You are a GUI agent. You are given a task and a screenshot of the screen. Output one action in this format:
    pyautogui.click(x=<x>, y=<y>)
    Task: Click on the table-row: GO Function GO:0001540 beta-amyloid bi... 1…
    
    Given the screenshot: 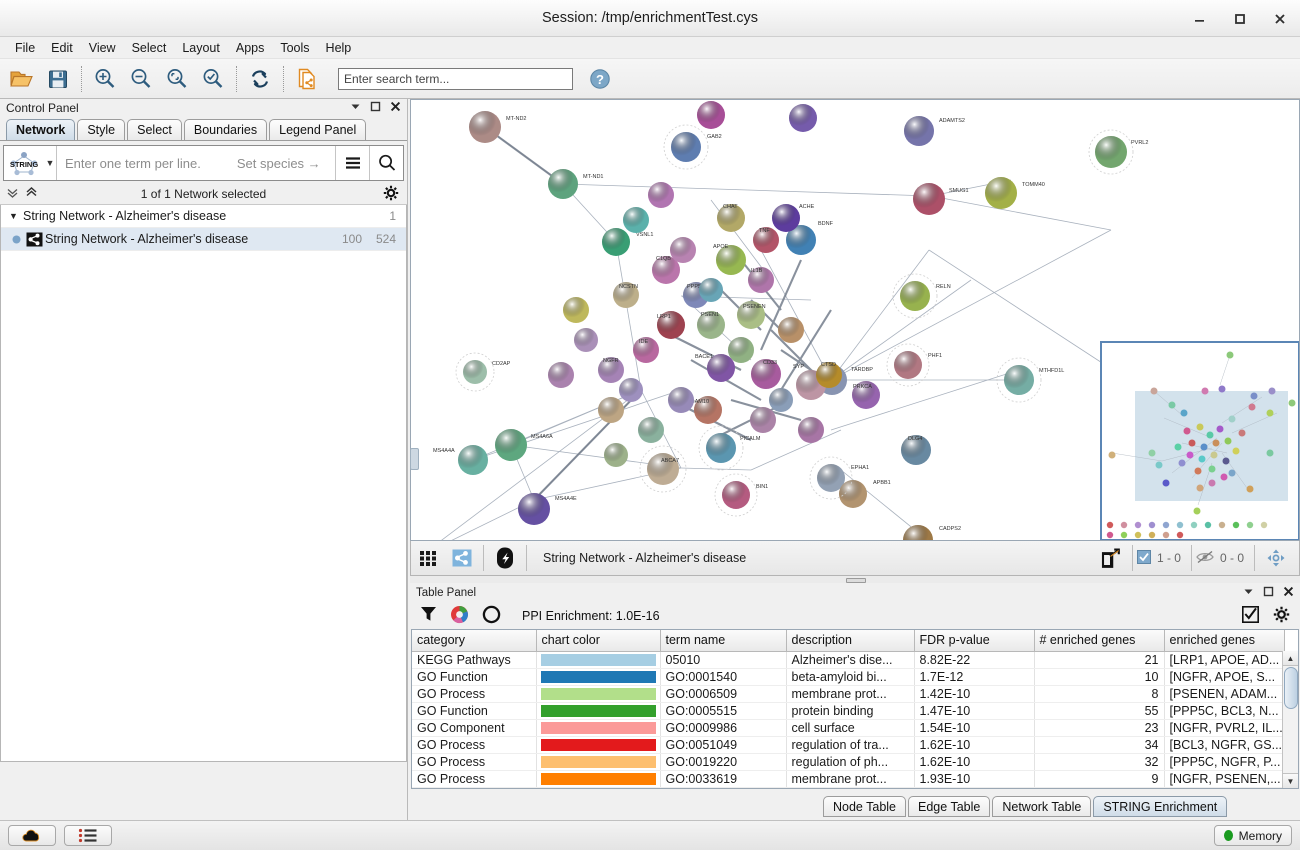 What is the action you would take?
    pyautogui.click(x=848, y=677)
    